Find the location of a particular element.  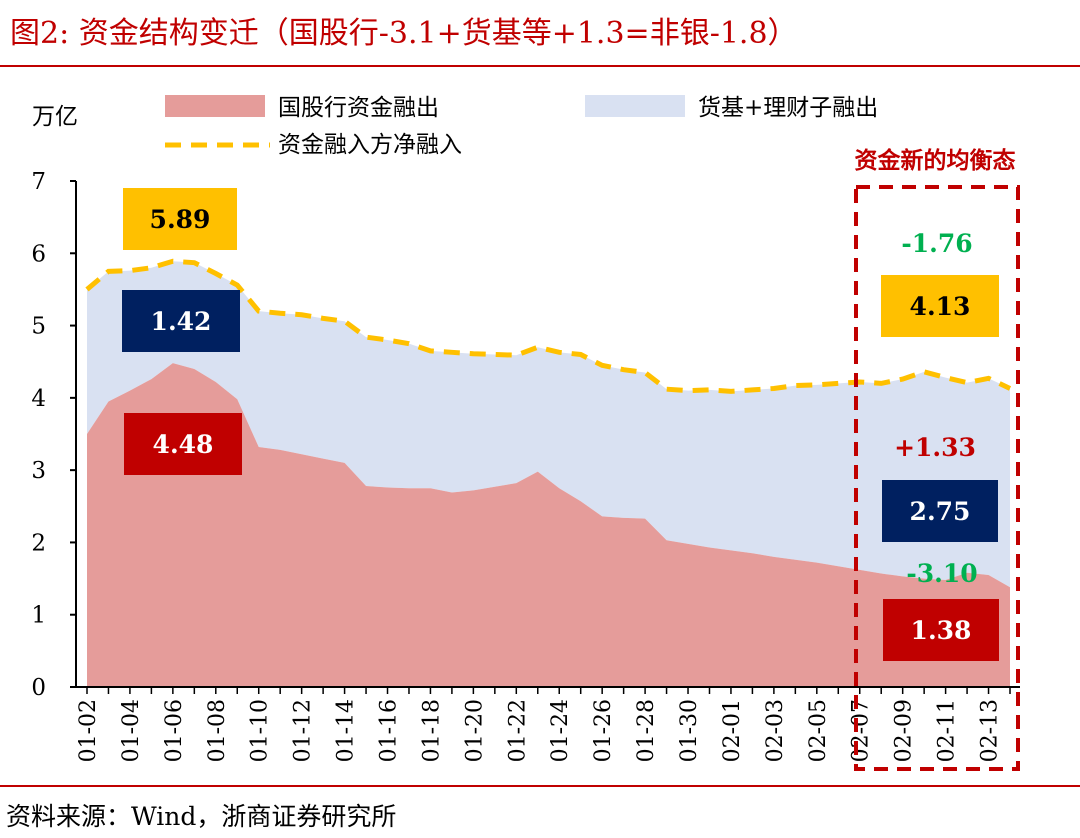

x-tick-label: 02-07 is located at coordinates (861, 730).